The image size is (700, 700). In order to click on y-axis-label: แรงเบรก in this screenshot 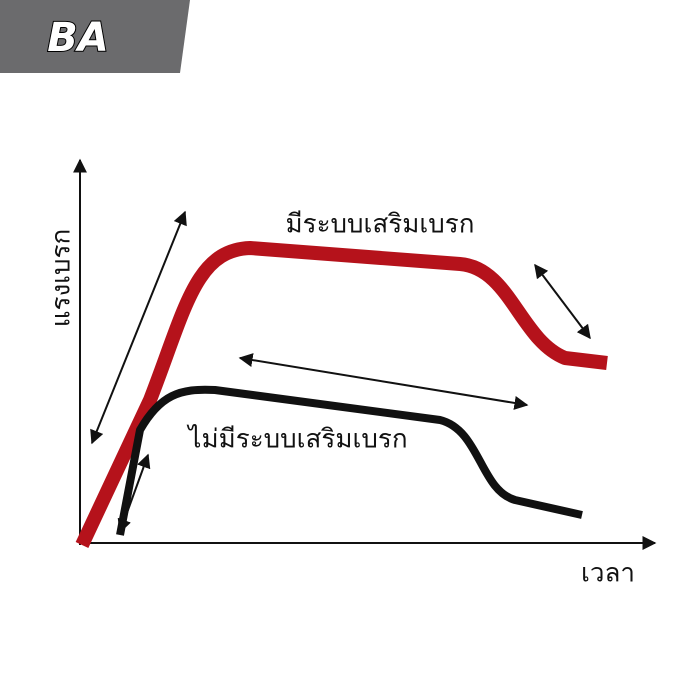, I will do `click(62, 278)`.